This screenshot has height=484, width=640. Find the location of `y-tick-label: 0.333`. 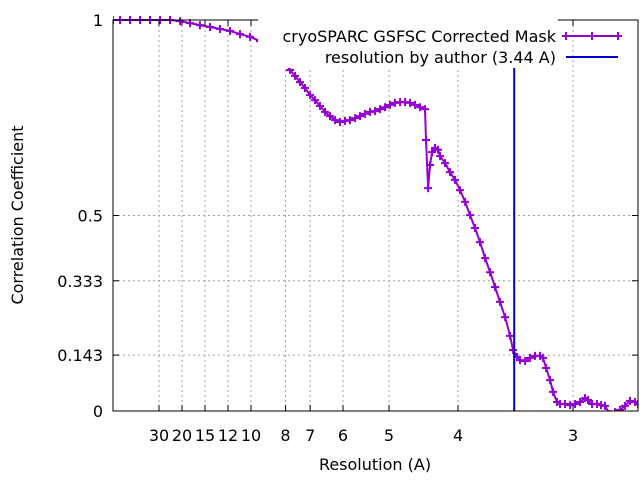

y-tick-label: 0.333 is located at coordinates (80, 281).